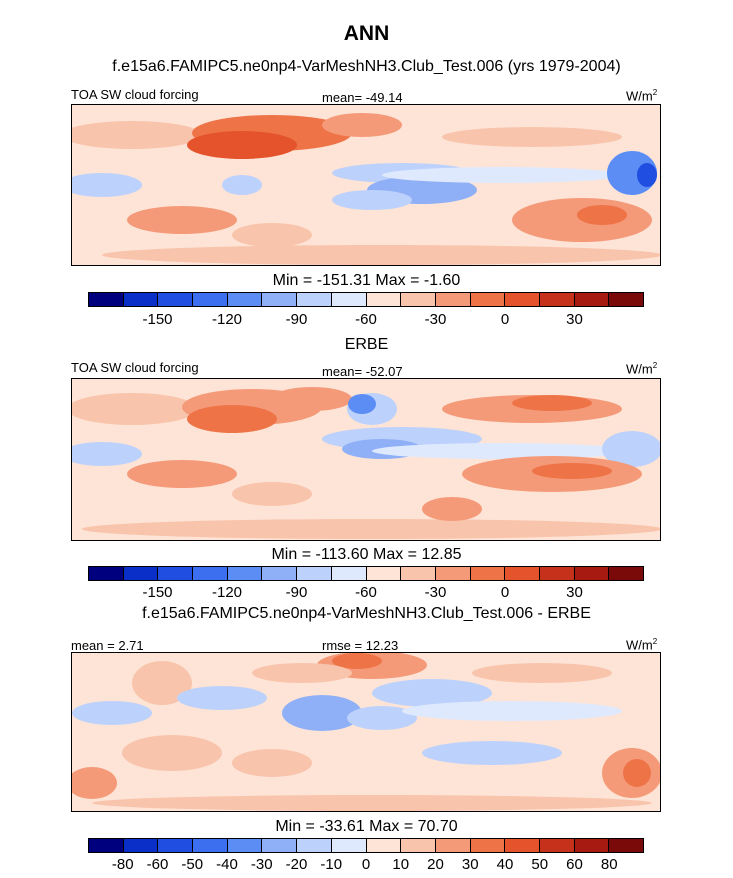 This screenshot has width=733, height=878. Describe the element at coordinates (362, 97) in the screenshot. I see `panel1-mean-label: mean= -49.14` at that location.